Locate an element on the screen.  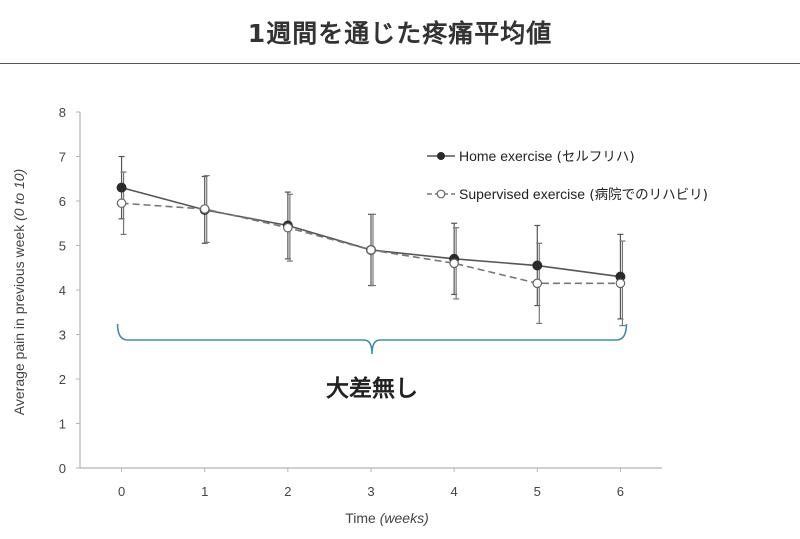
legend-series-note: (病院でのリハビリ) is located at coordinates (646, 195).